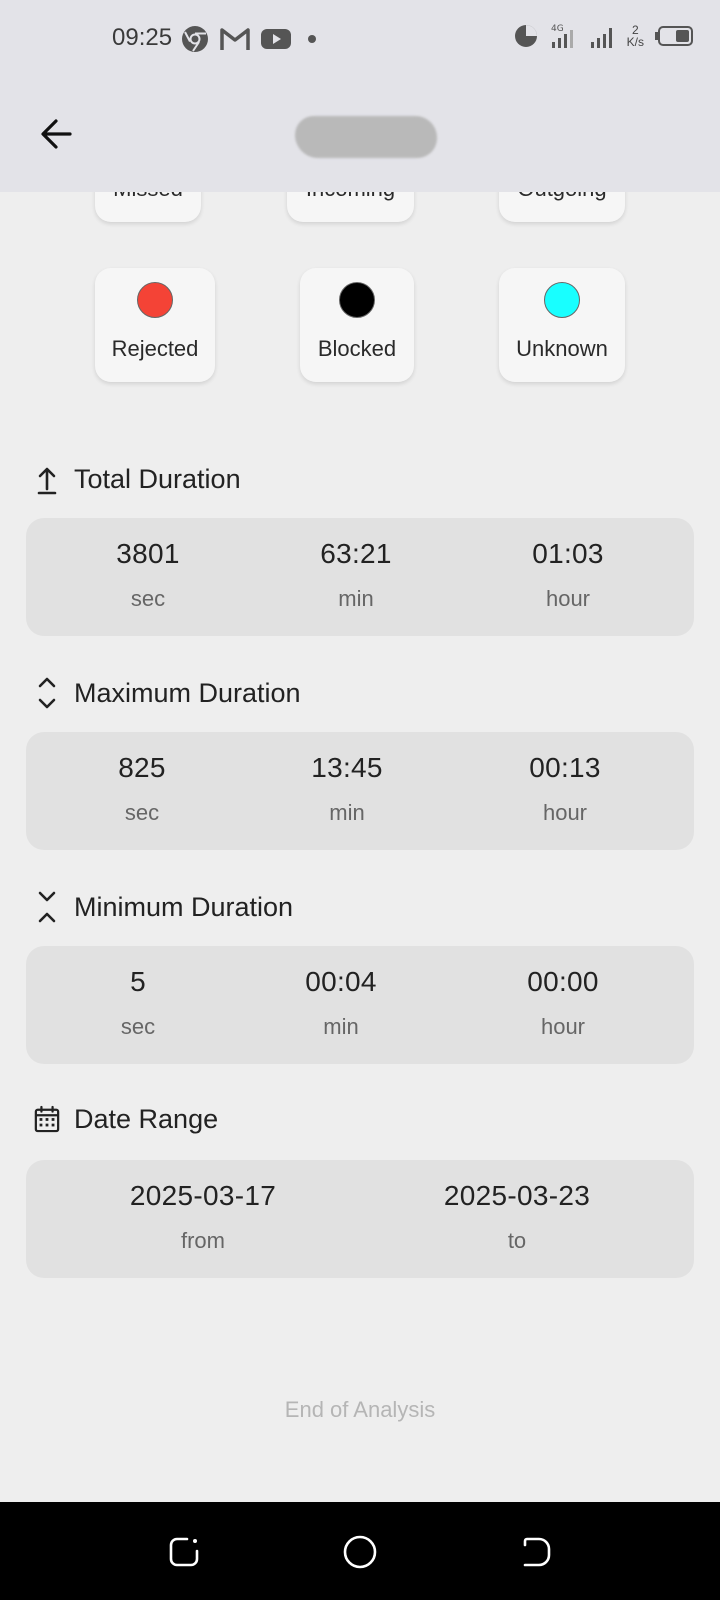  What do you see at coordinates (203, 1217) in the screenshot?
I see `date-from: 2025-03-17 from` at bounding box center [203, 1217].